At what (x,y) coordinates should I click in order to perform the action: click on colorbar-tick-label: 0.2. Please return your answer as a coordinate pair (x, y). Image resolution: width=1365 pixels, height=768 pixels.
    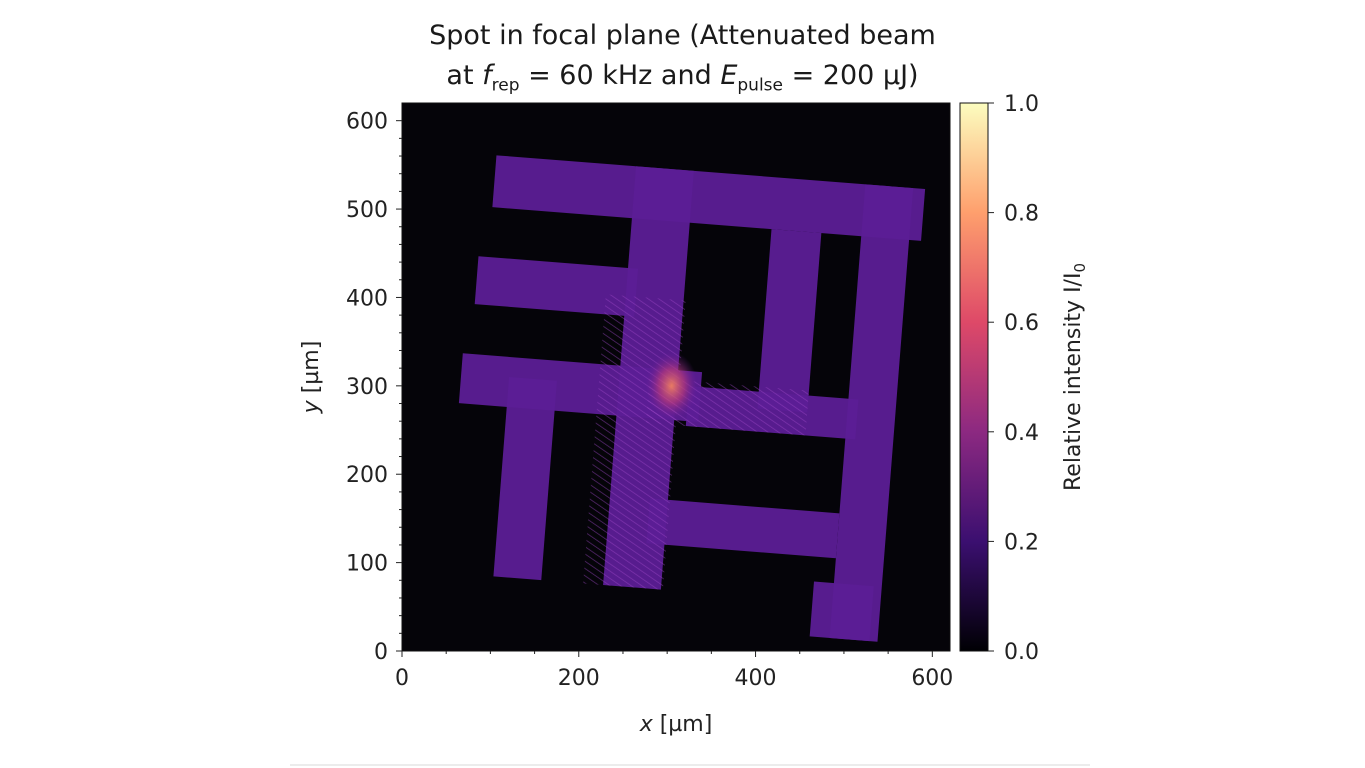
    Looking at the image, I should click on (1021, 542).